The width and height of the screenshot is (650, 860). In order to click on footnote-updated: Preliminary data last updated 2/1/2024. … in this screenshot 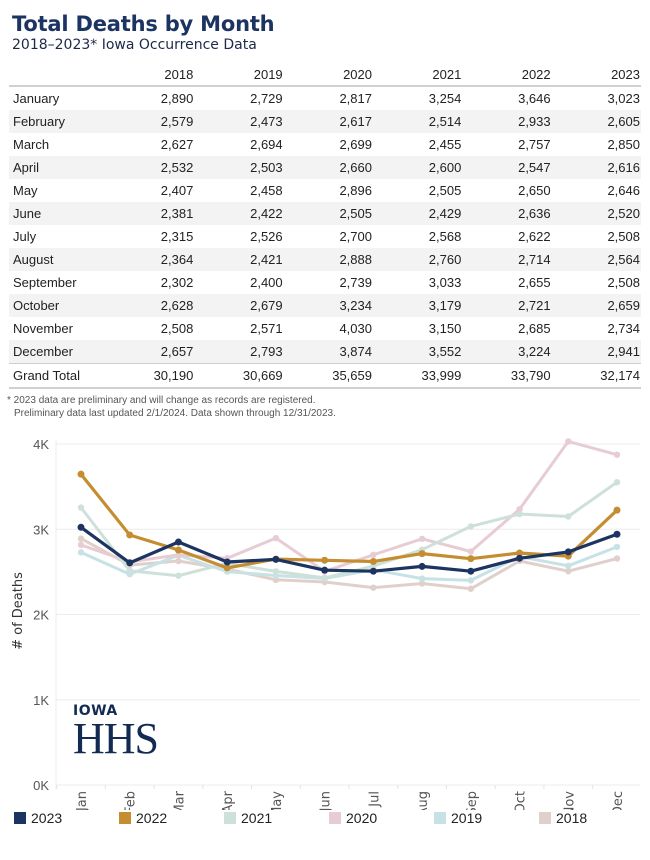, I will do `click(175, 413)`.